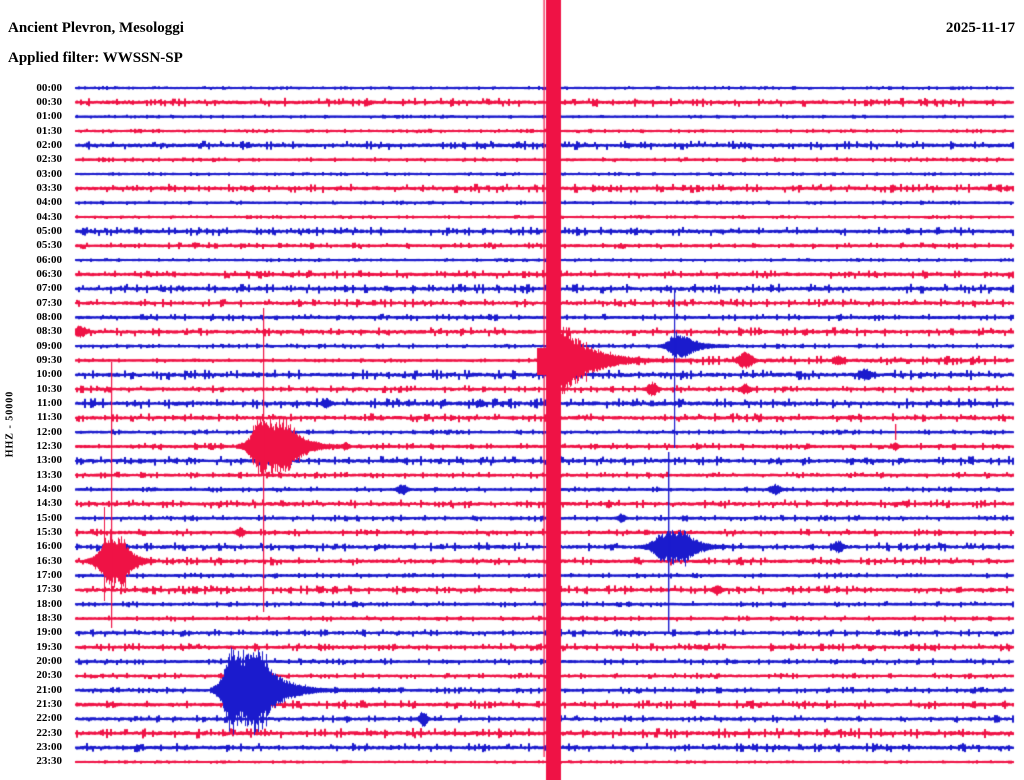 This screenshot has width=1024, height=780. Describe the element at coordinates (49, 560) in the screenshot. I see `row-label-16:30: 16:30` at that location.